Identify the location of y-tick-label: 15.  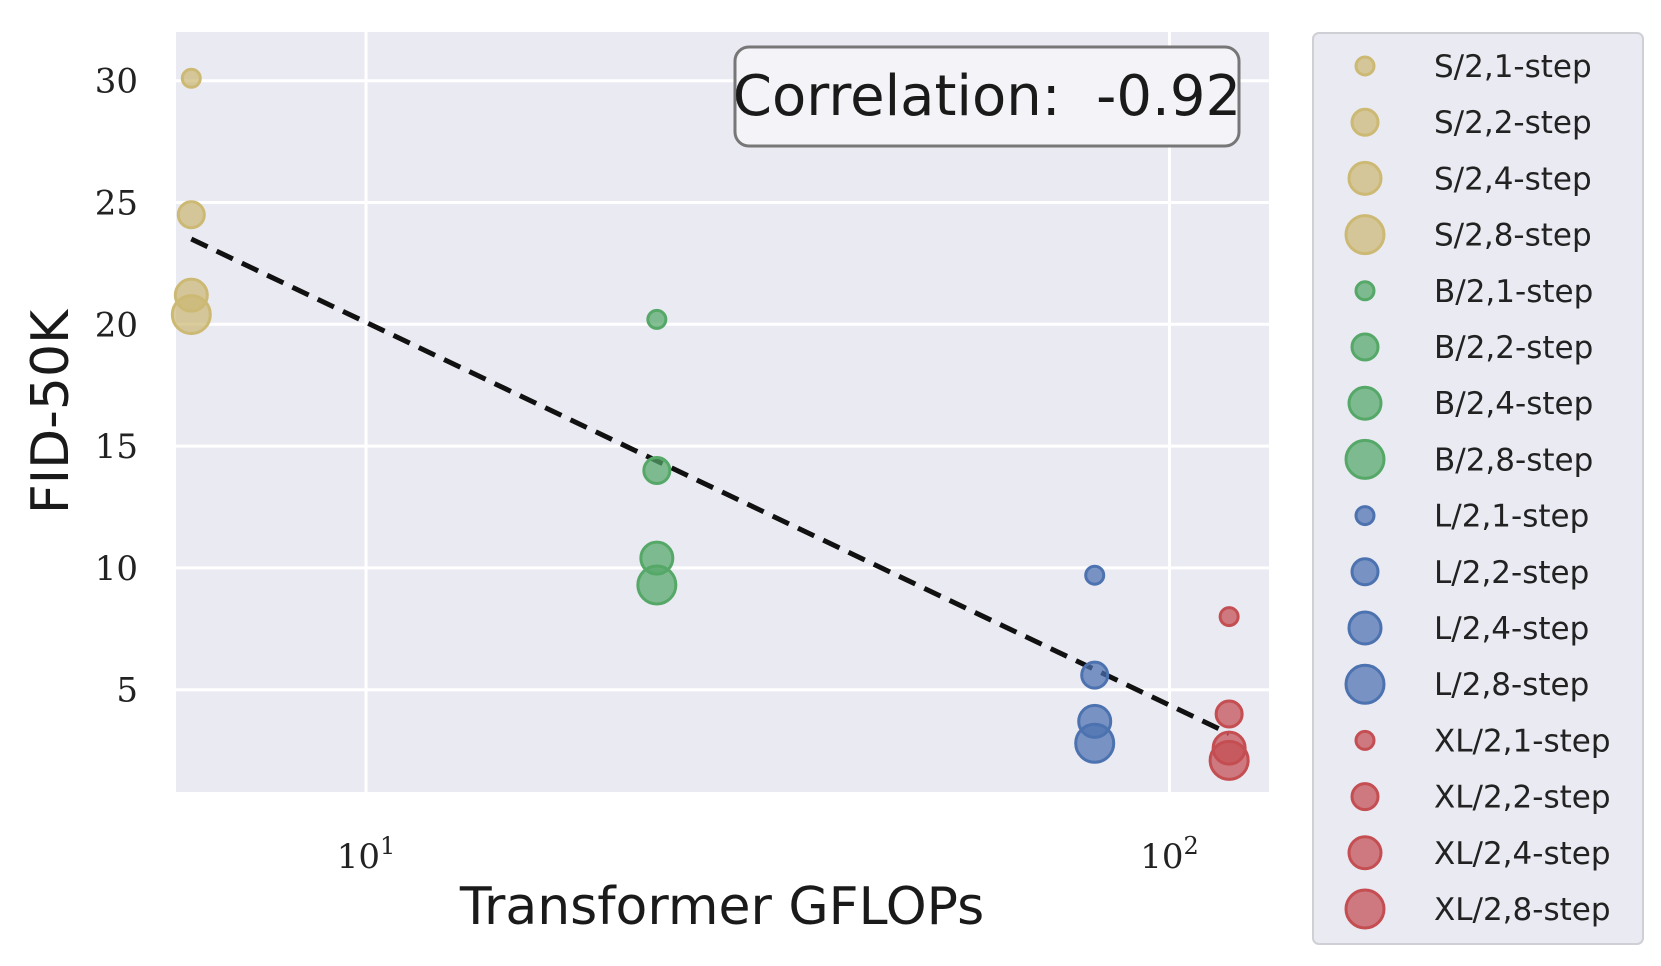
(116, 447).